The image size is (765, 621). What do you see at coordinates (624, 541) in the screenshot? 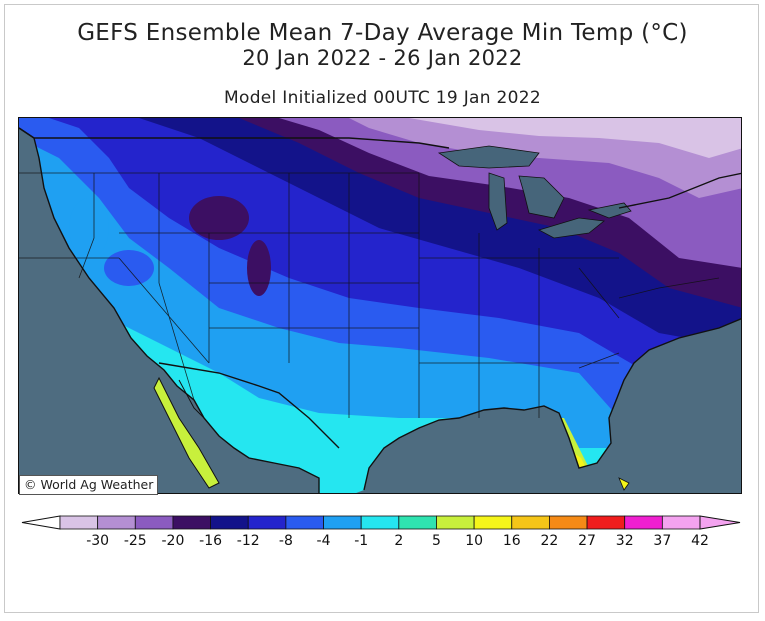
I see `legend-tick-label: 32` at bounding box center [624, 541].